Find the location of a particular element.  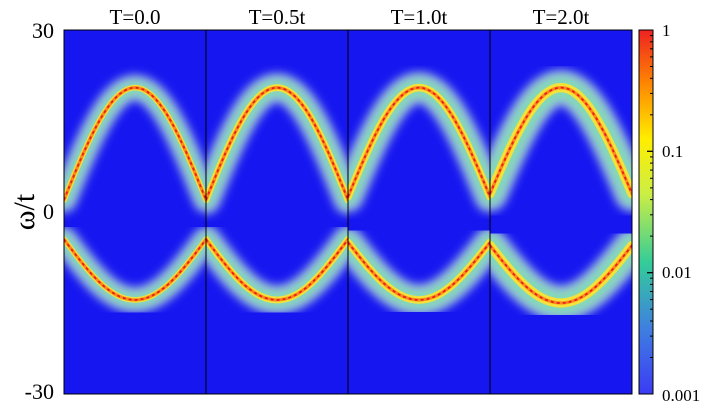

colorbar-gradient is located at coordinates (646, 212).